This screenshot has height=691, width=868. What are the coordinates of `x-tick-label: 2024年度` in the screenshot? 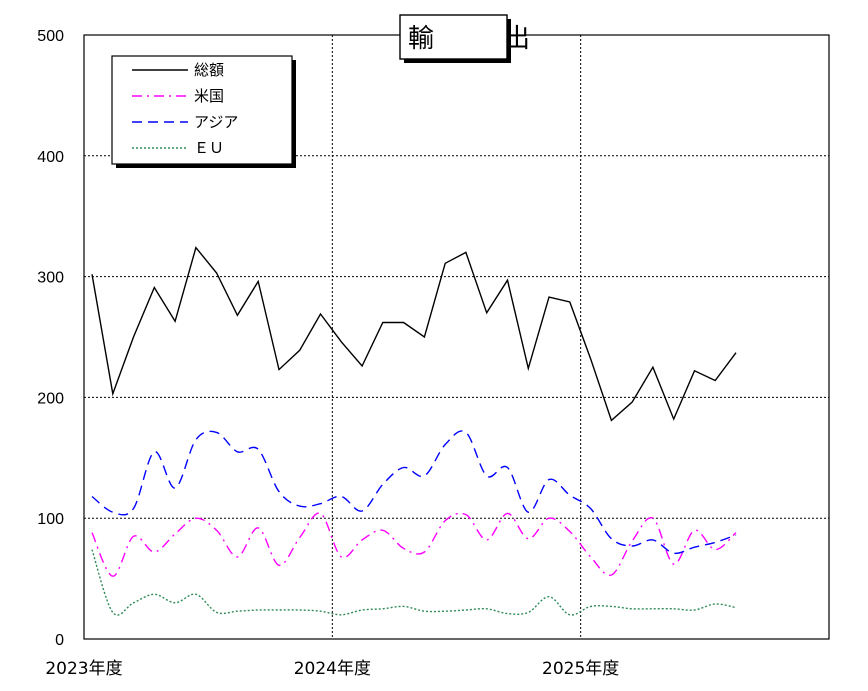 It's located at (332, 669).